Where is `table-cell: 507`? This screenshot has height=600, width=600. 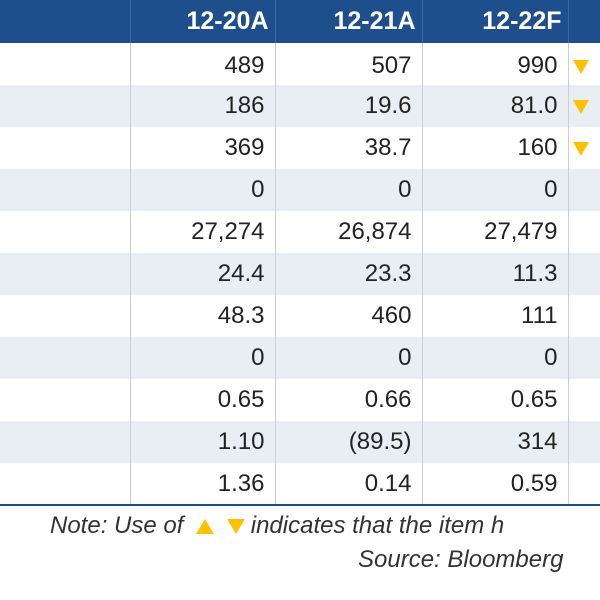
table-cell: 507 is located at coordinates (349, 64).